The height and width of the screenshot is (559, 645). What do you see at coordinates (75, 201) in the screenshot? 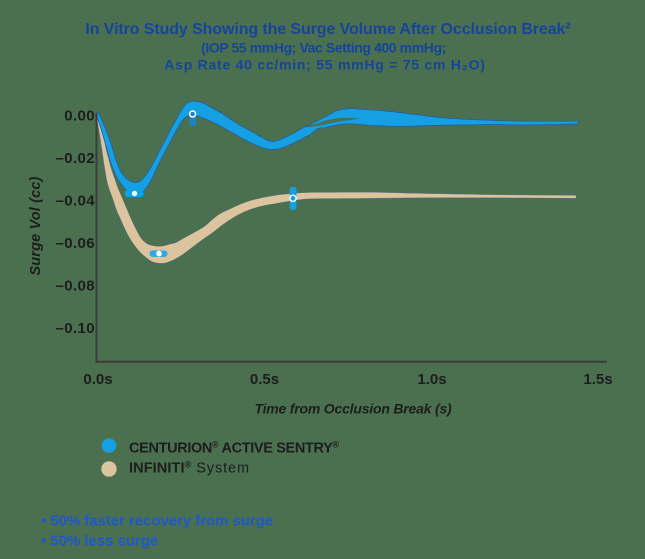
I see `svg-text: –0.04` at bounding box center [75, 201].